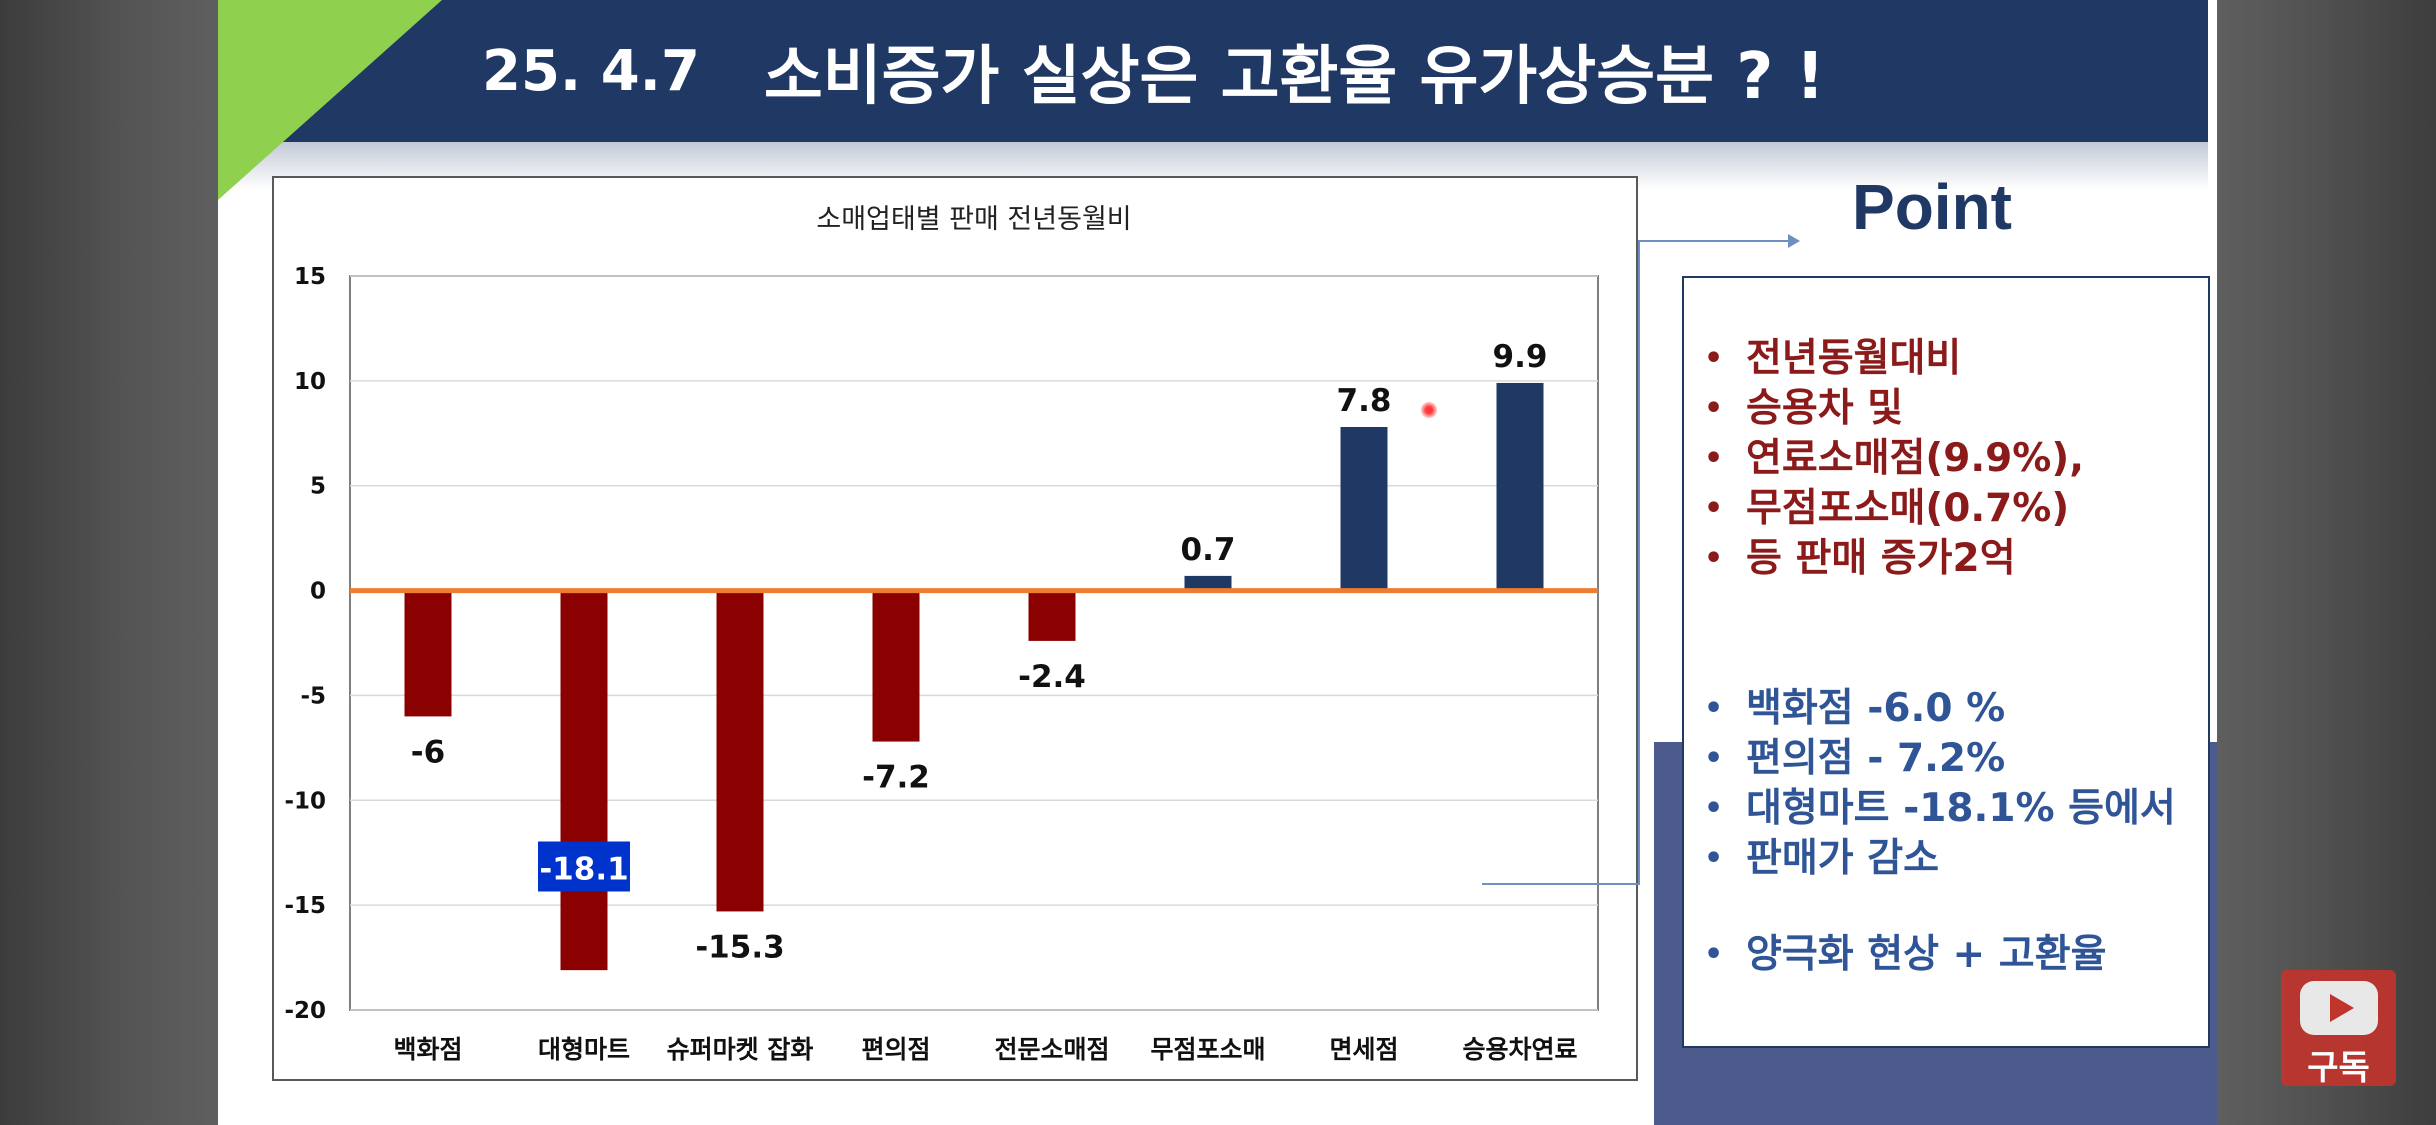  What do you see at coordinates (1364, 401) in the screenshot?
I see `data-label: 7.8` at bounding box center [1364, 401].